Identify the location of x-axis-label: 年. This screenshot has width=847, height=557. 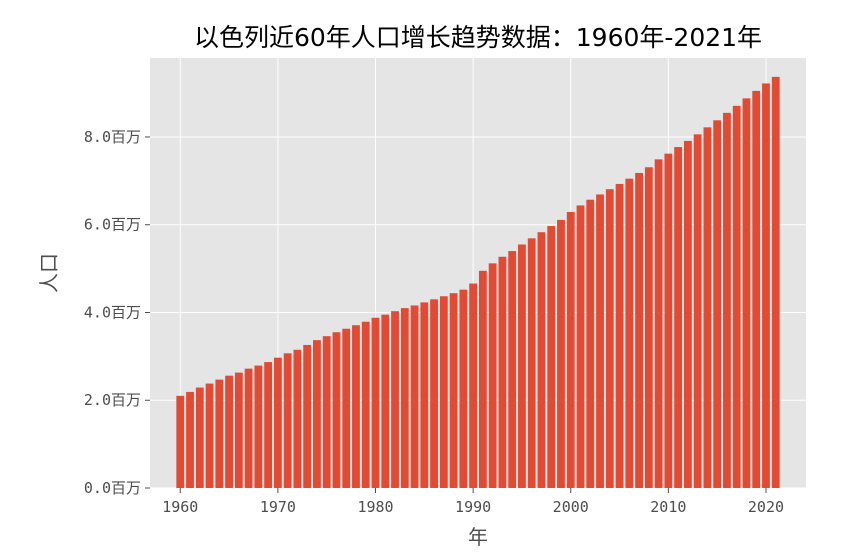
(478, 537).